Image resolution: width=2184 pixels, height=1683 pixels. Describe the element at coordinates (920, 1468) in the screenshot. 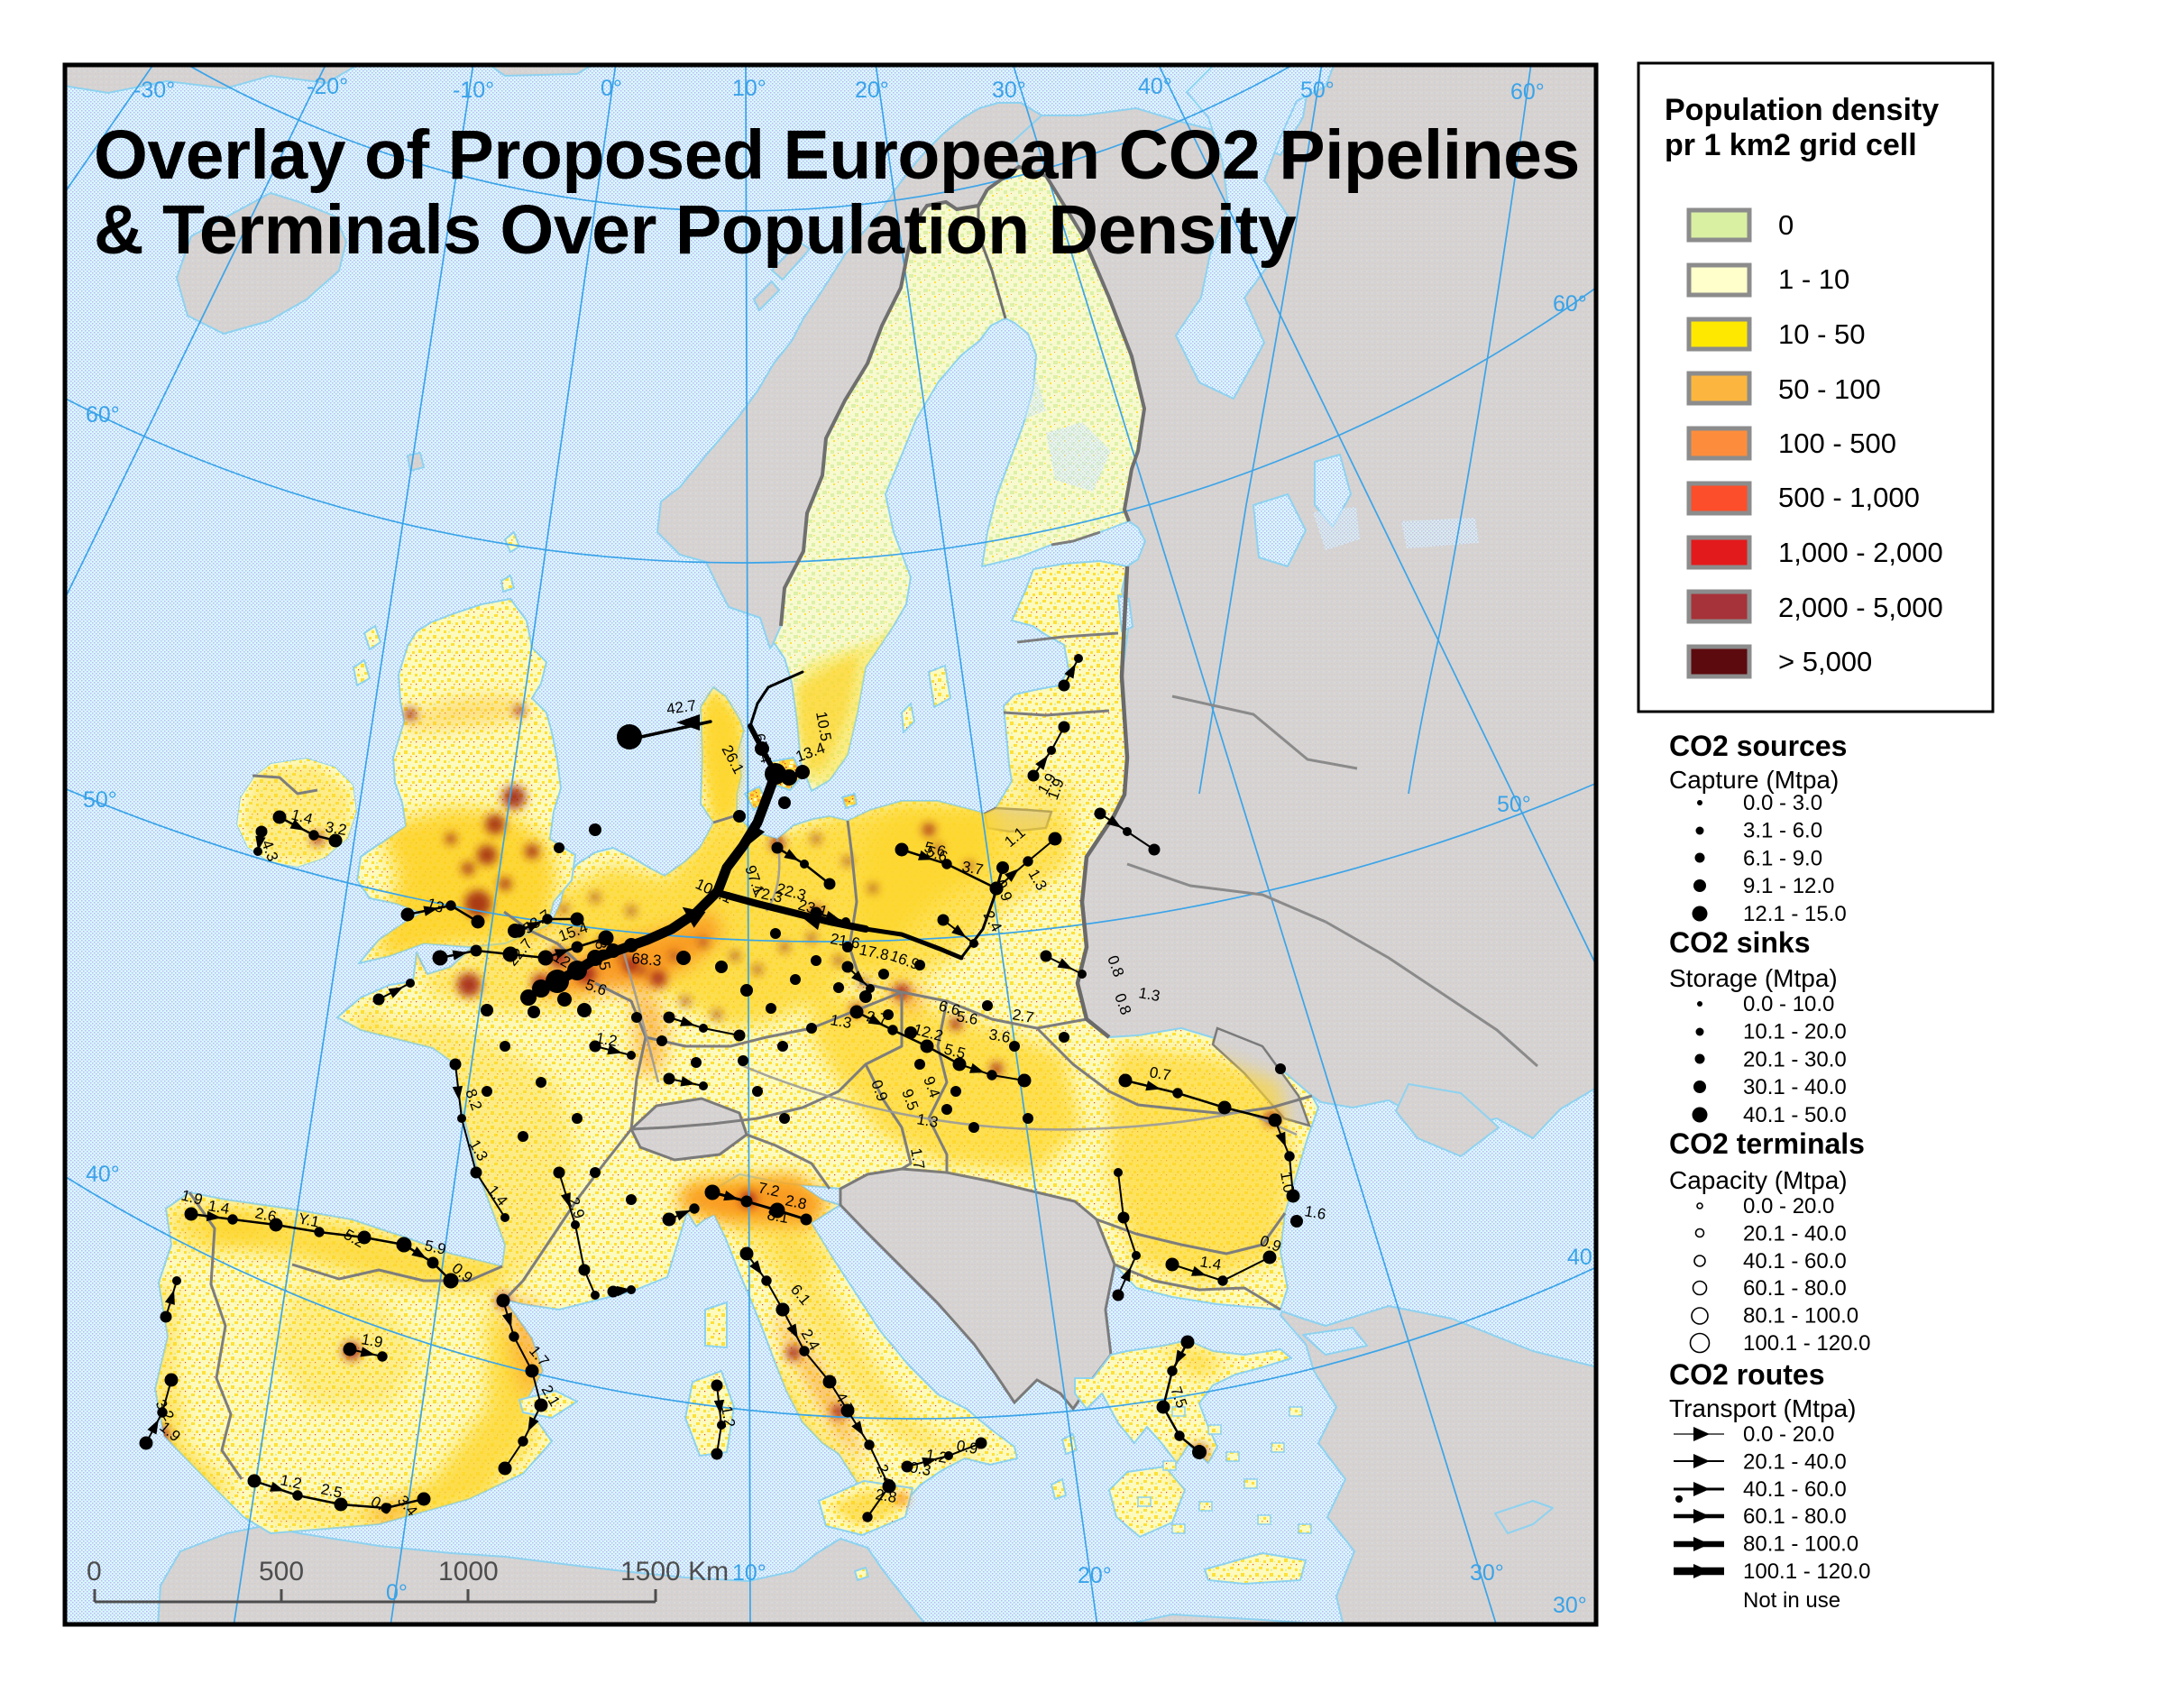

I see `svg-text: 0.3` at that location.